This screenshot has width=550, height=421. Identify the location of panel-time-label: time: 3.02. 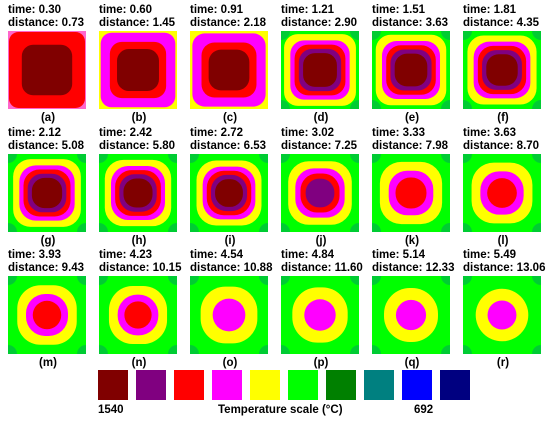
(308, 133).